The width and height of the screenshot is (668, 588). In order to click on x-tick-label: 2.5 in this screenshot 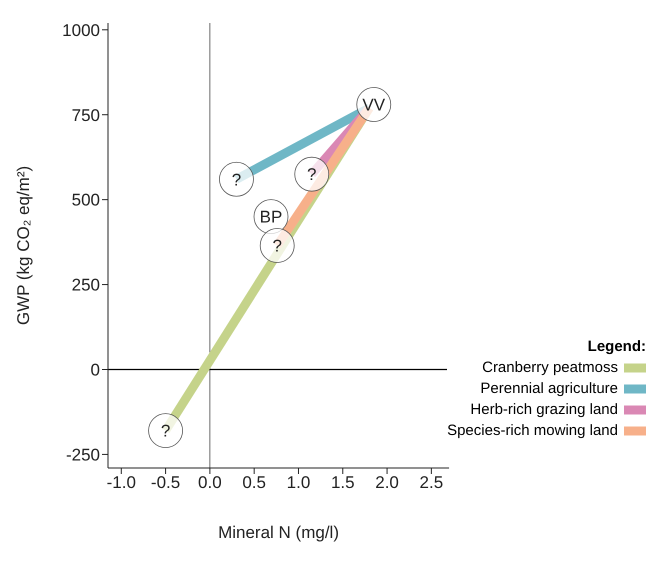, I will do `click(432, 482)`.